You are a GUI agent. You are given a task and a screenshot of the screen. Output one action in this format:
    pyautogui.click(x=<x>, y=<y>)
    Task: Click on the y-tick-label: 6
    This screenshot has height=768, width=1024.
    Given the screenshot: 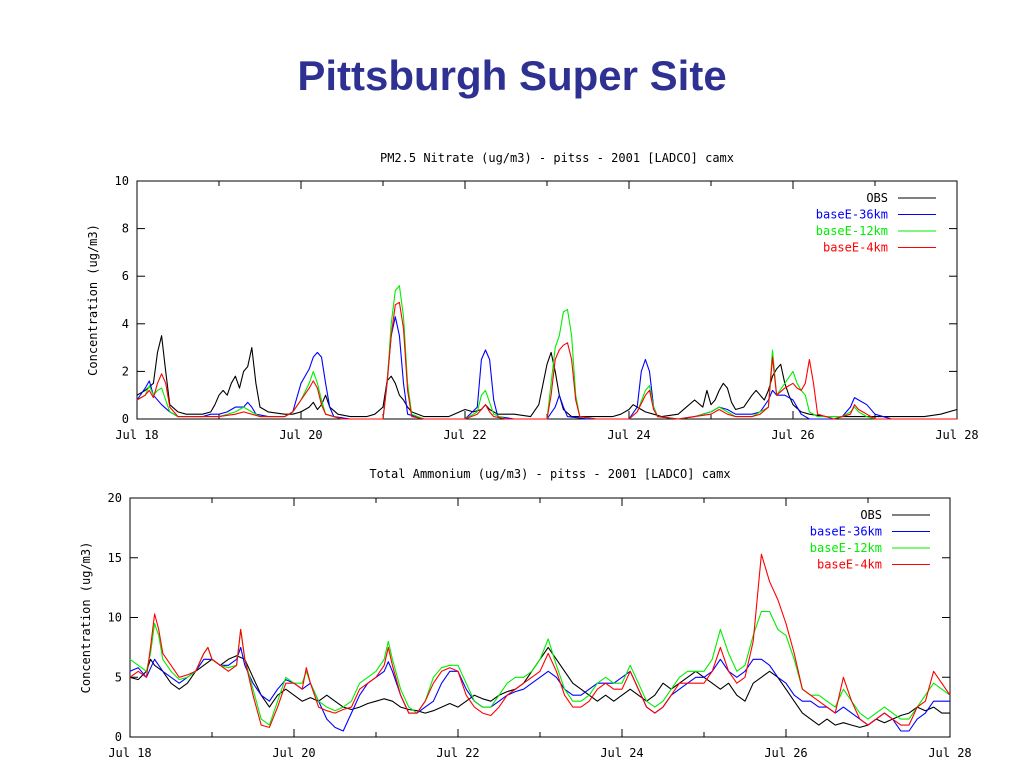 What is the action you would take?
    pyautogui.click(x=125, y=276)
    